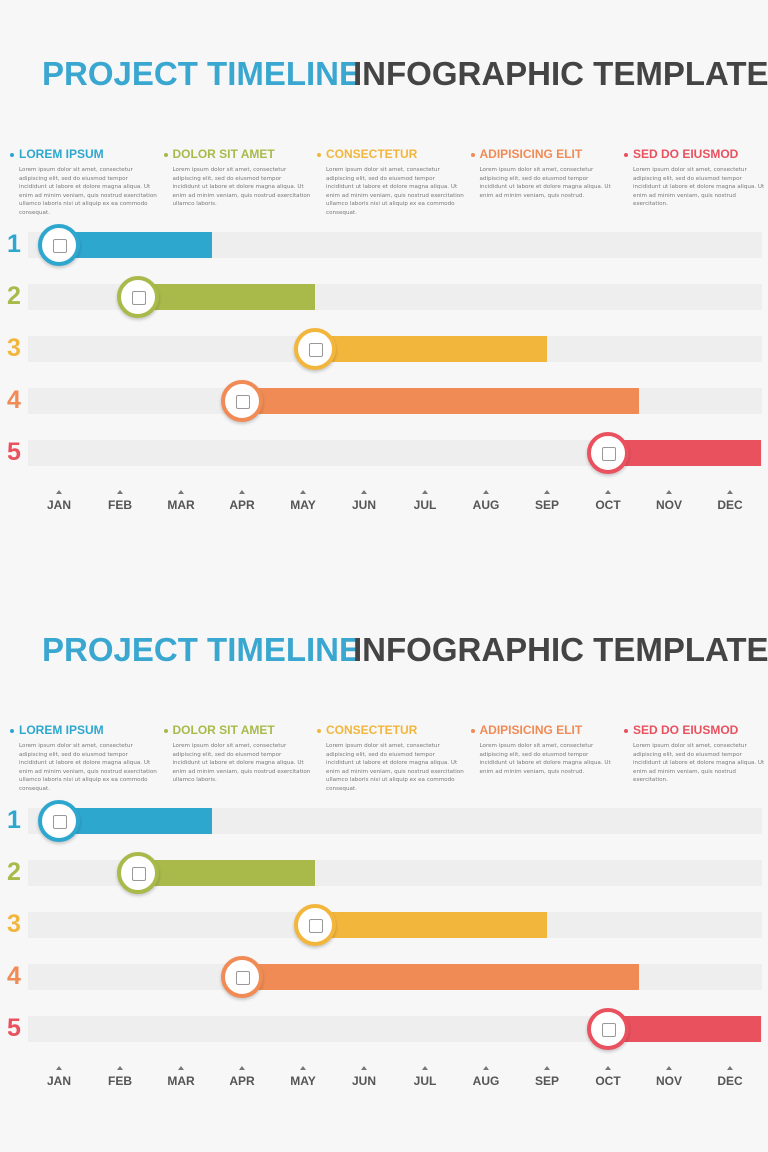  Describe the element at coordinates (686, 730) in the screenshot. I see `legend-title: SED DO EIUSMOD` at that location.